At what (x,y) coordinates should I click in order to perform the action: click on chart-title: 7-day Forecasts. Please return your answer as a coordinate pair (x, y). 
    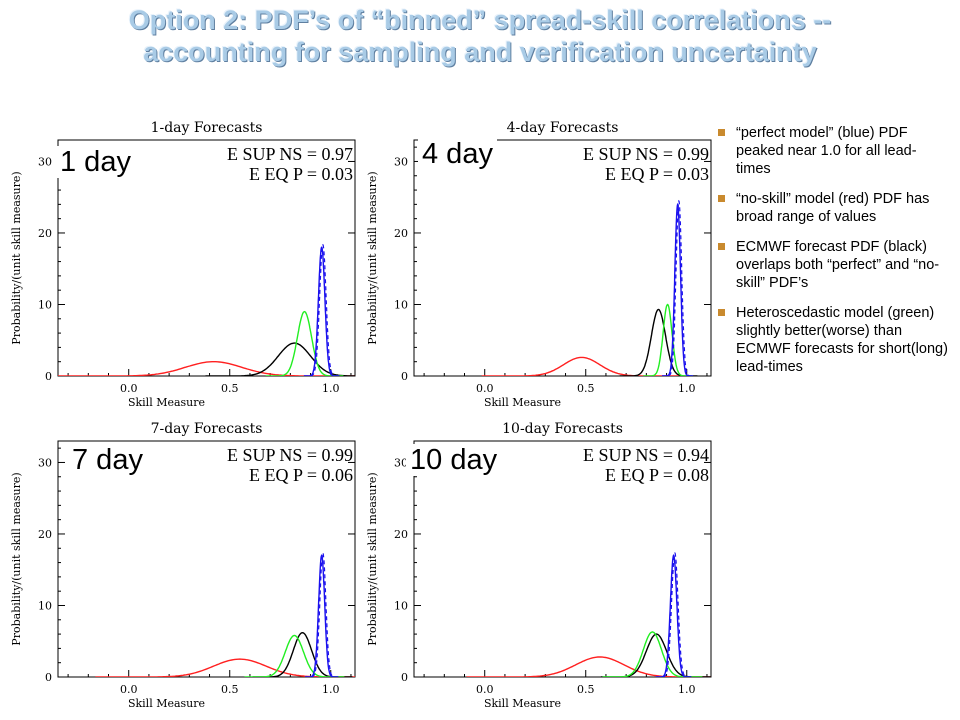
    Looking at the image, I should click on (207, 429).